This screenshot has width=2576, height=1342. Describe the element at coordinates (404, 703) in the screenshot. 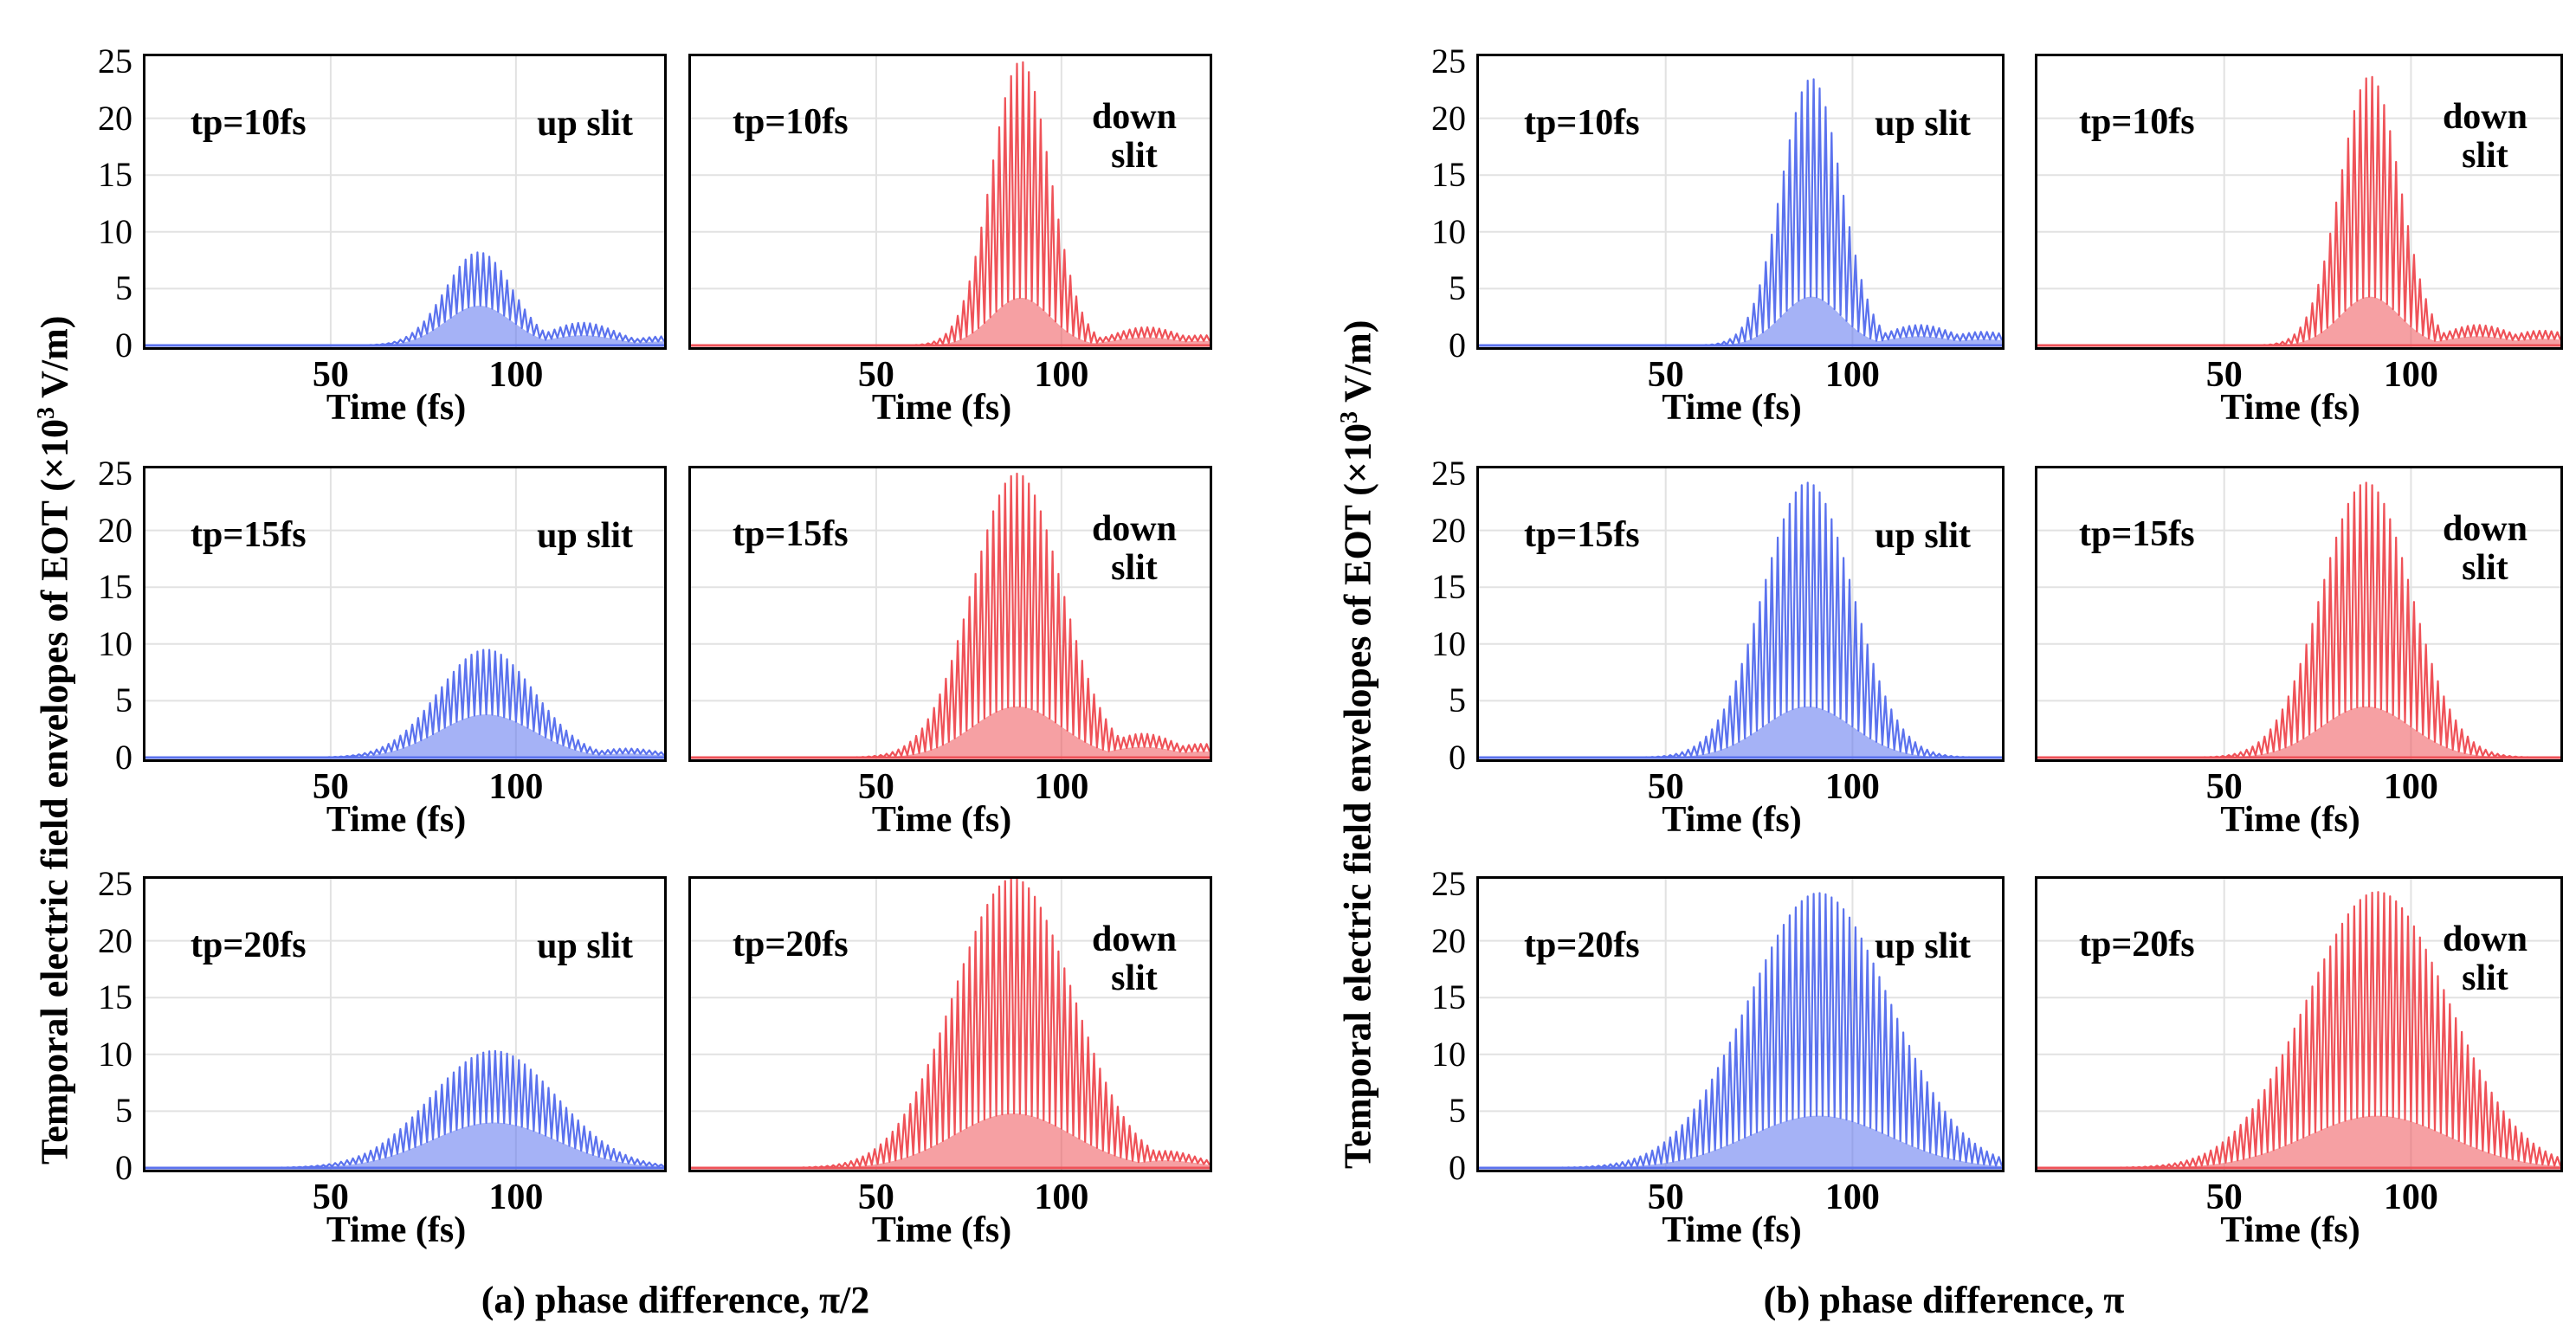

I see `series-line-up` at that location.